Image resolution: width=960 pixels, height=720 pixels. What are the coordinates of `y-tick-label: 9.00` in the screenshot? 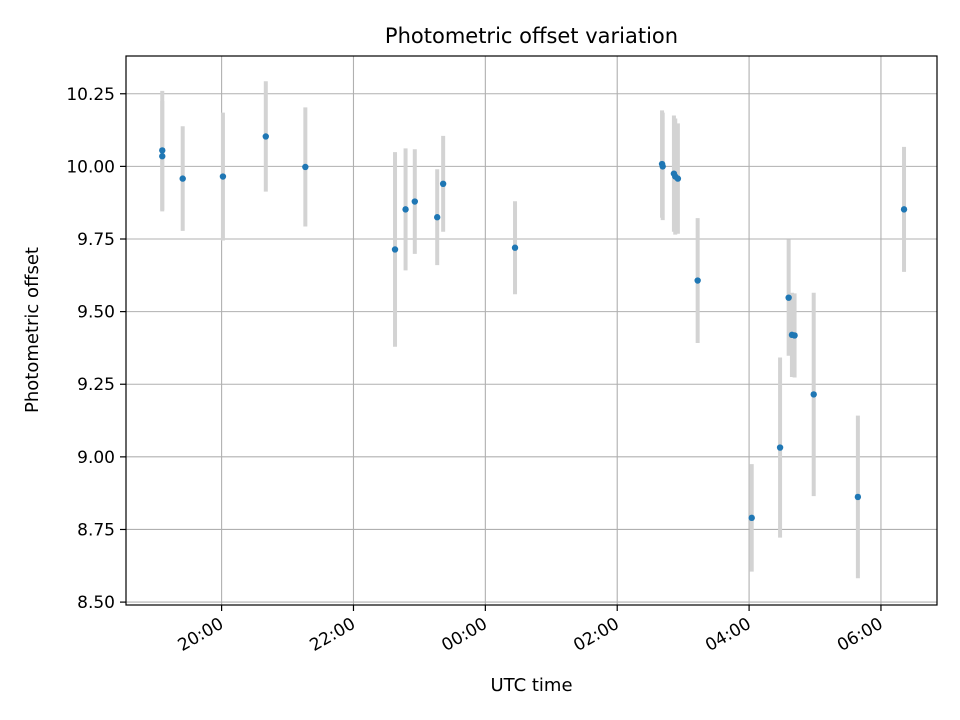 It's located at (96, 458).